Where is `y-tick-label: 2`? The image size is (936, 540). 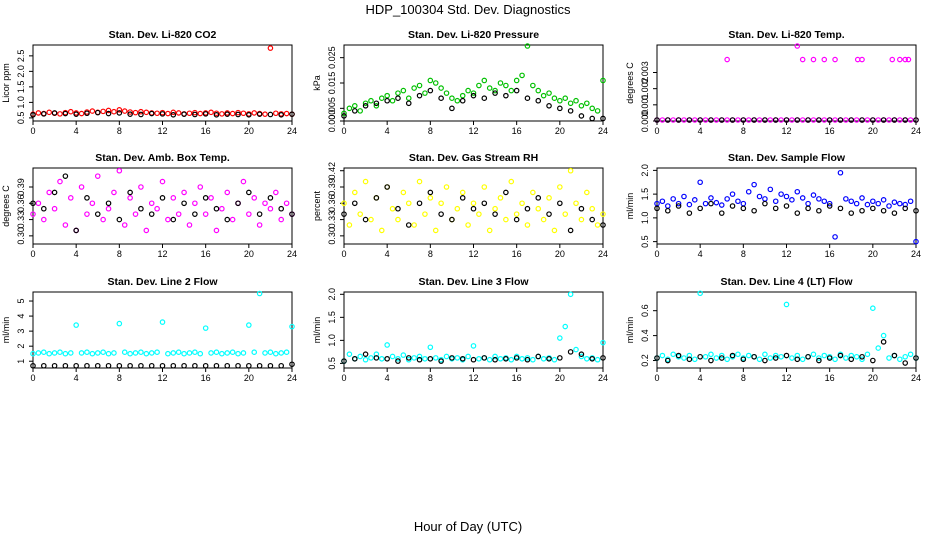 y-tick-label: 2 is located at coordinates (21, 346).